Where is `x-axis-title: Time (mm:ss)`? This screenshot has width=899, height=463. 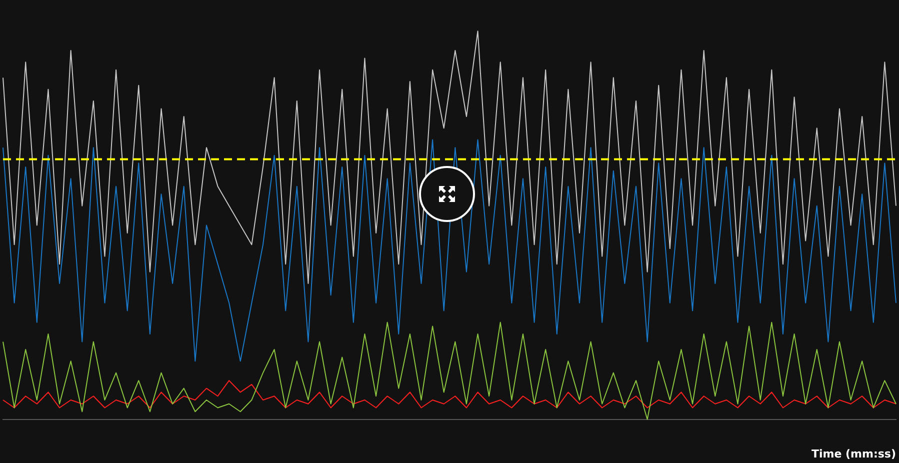 x-axis-title: Time (mm:ss) is located at coordinates (854, 453).